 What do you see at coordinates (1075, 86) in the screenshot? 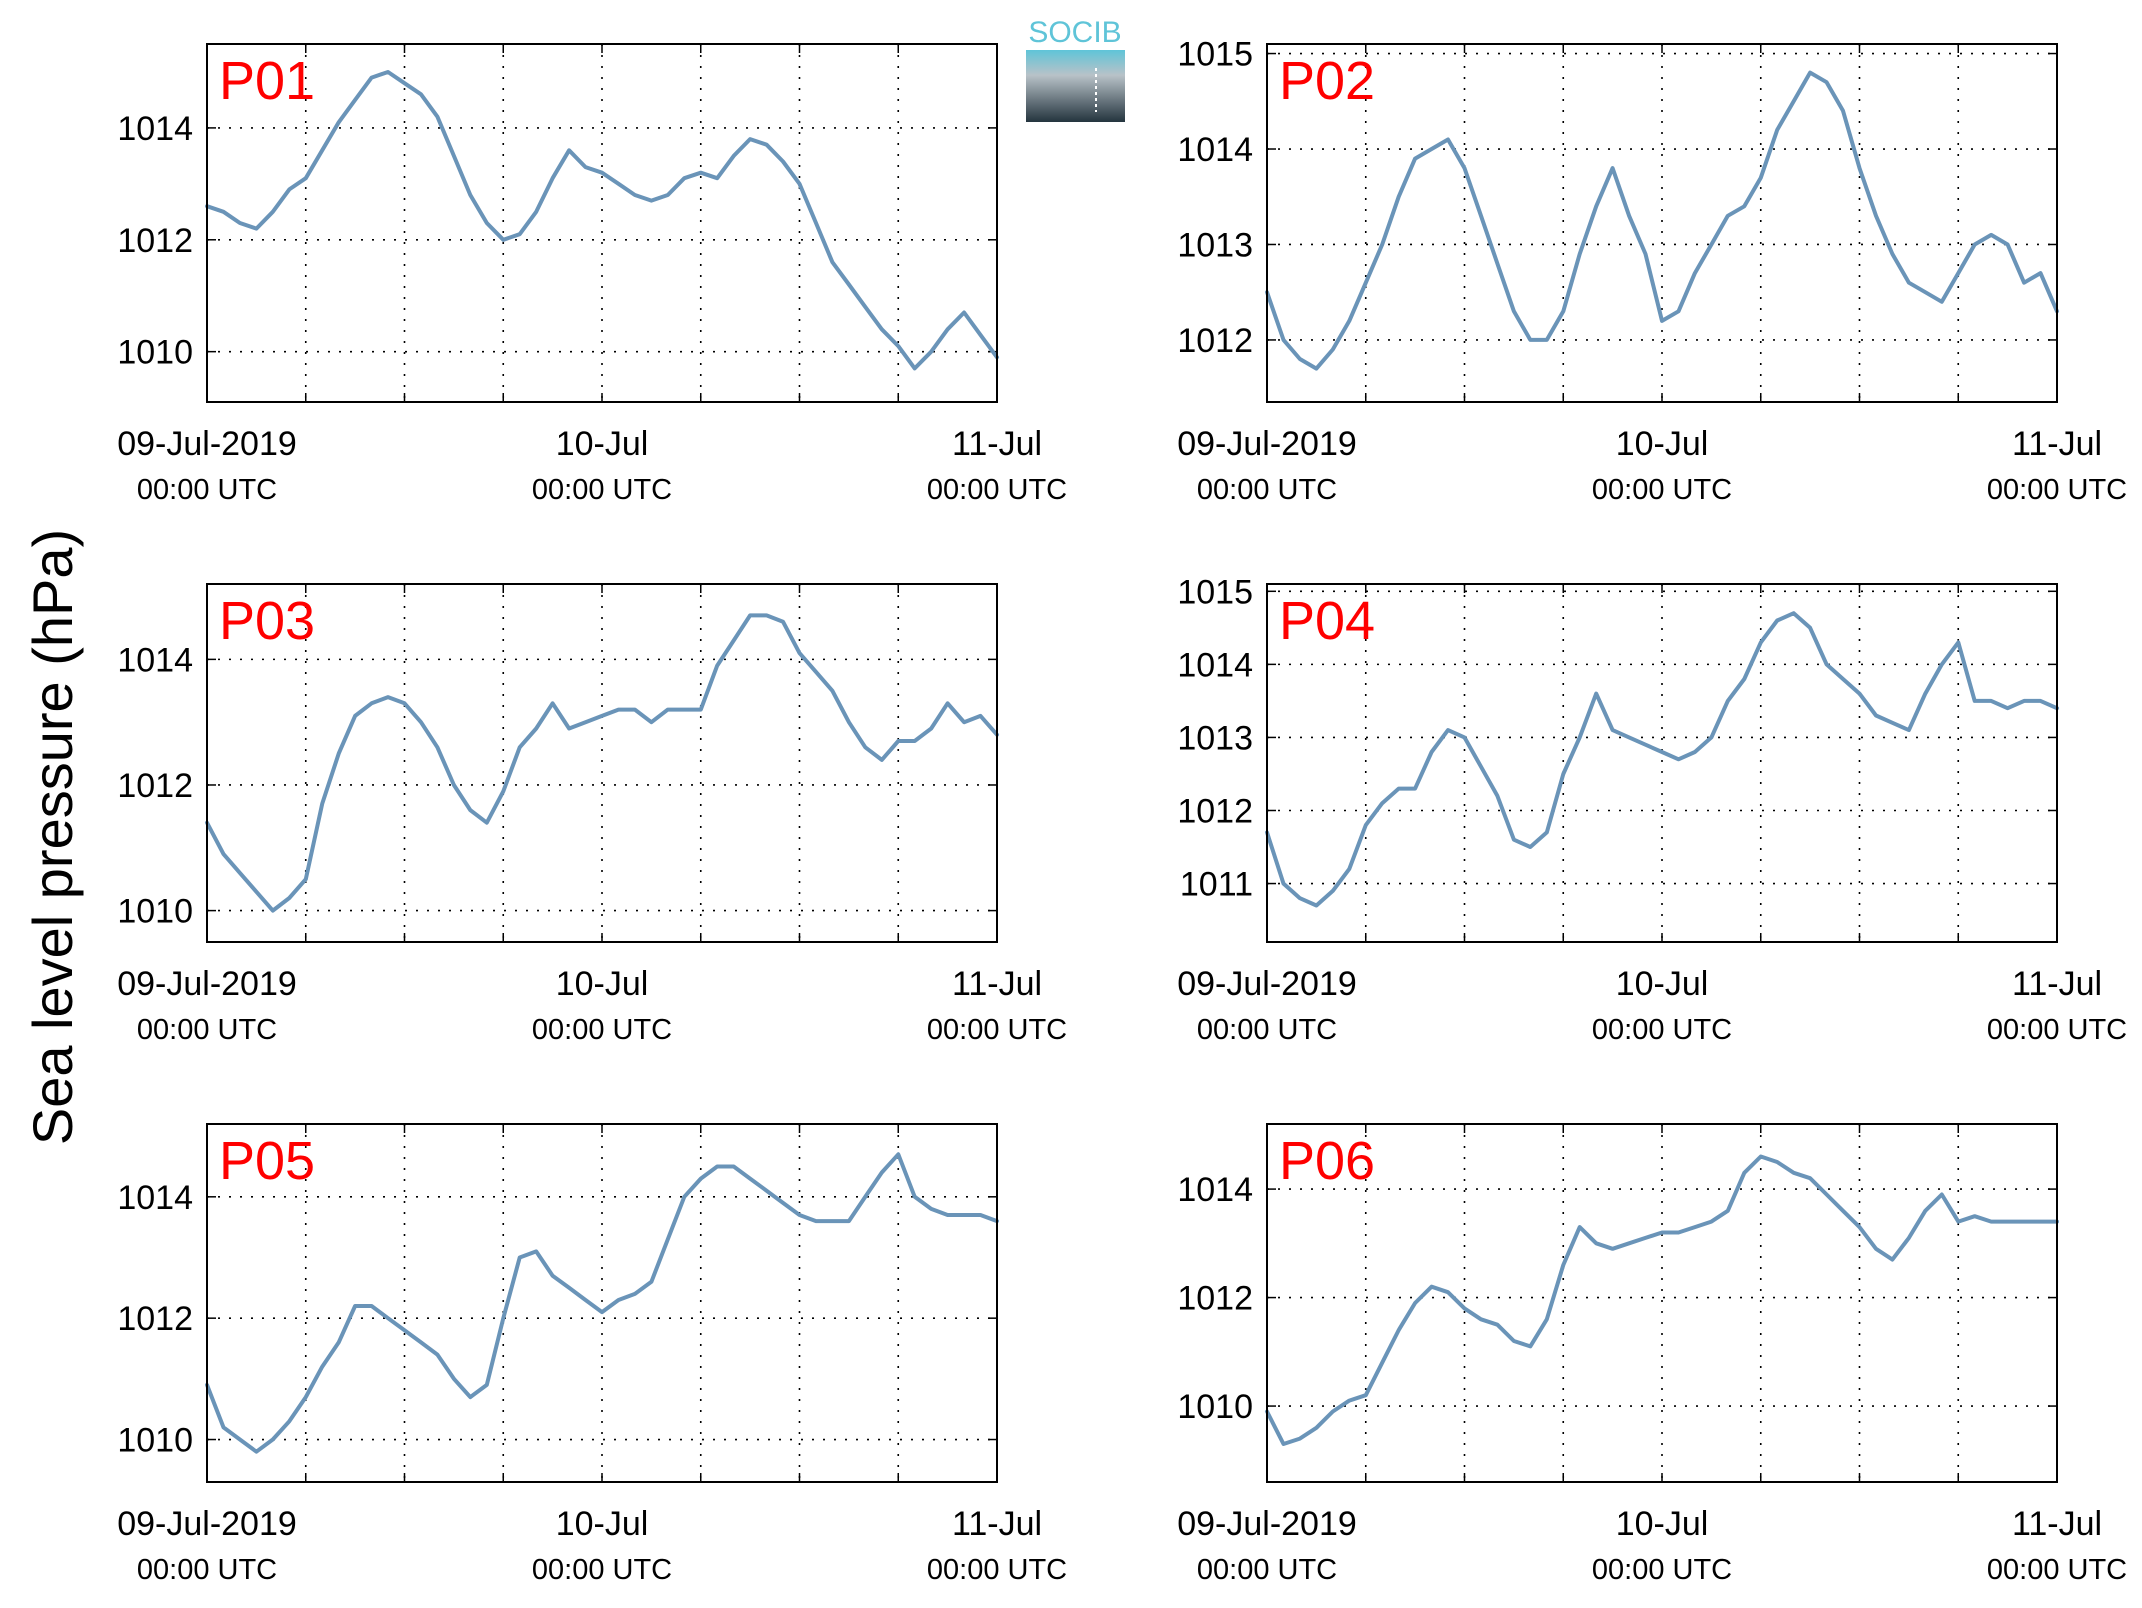
I see `logo-block` at bounding box center [1075, 86].